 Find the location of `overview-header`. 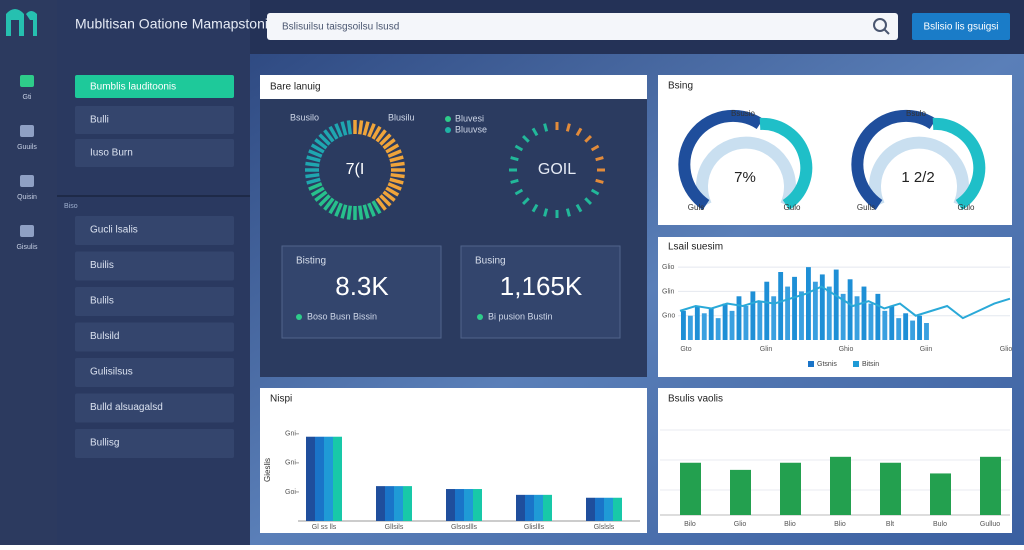

overview-header is located at coordinates (453, 87).